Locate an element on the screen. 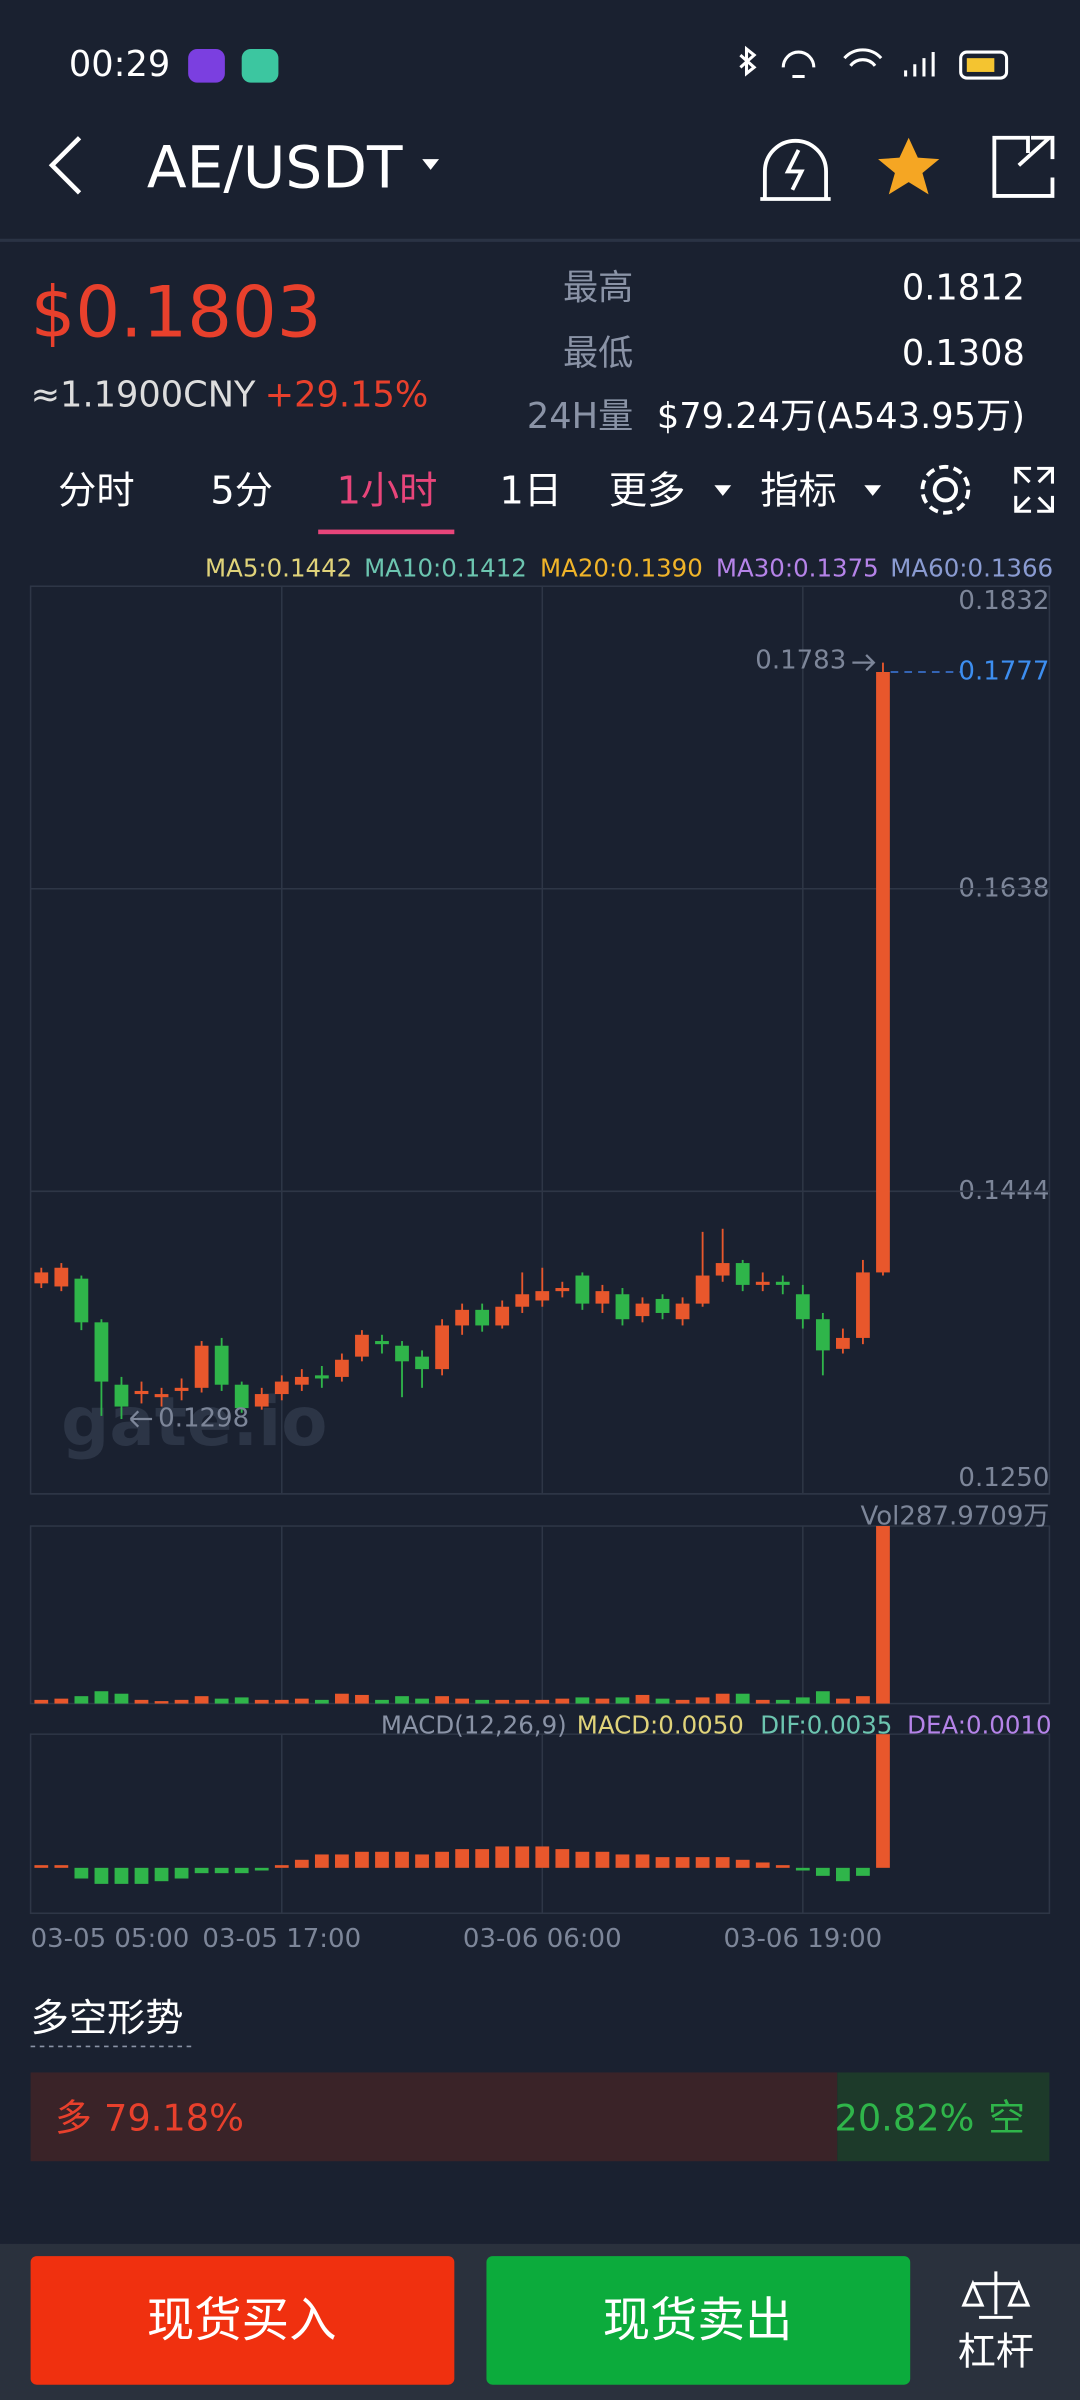 This screenshot has width=1080, height=2400. tab: 更多 is located at coordinates (647, 490).